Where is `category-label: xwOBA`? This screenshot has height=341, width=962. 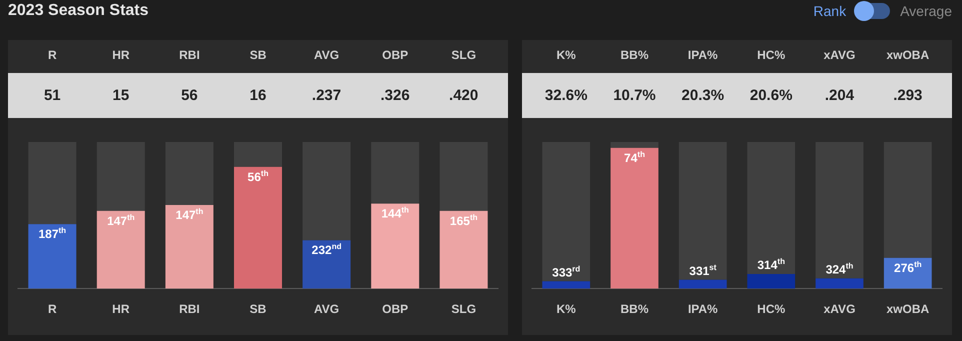 category-label: xwOBA is located at coordinates (908, 309).